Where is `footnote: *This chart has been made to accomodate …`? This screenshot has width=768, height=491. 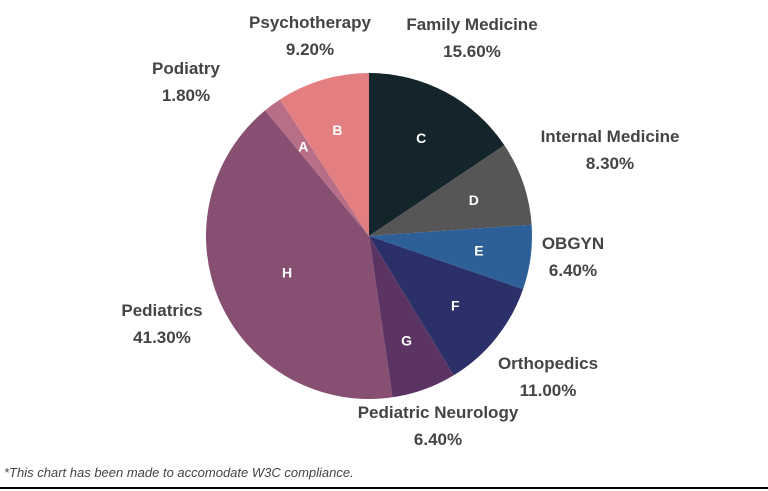
footnote: *This chart has been made to accomodate … is located at coordinates (179, 472).